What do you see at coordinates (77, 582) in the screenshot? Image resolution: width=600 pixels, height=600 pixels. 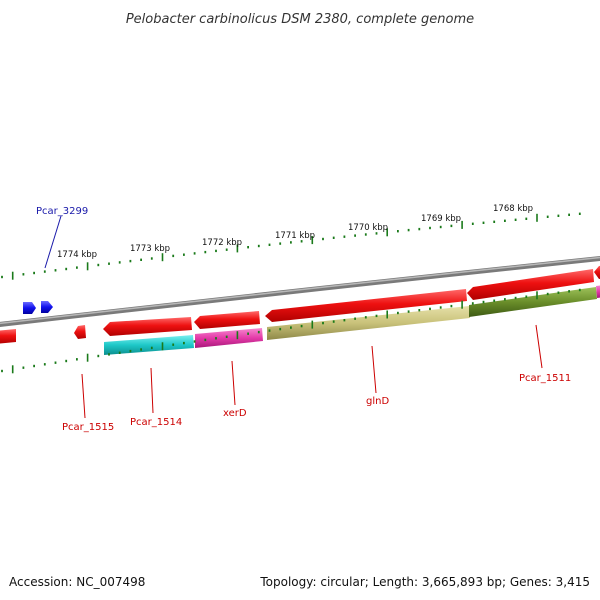 I see `accession-text: Accession: NC_007498` at bounding box center [77, 582].